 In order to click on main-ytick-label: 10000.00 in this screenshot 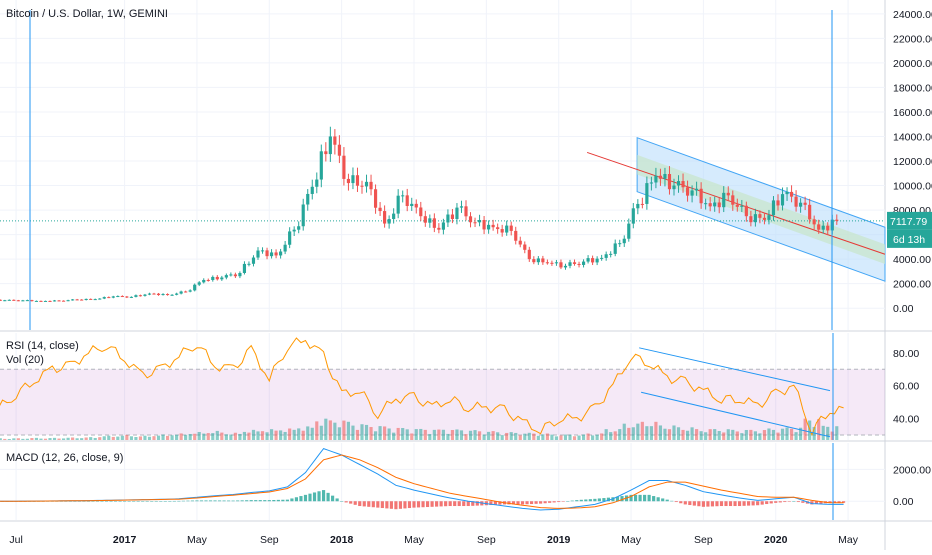, I will do `click(912, 187)`.